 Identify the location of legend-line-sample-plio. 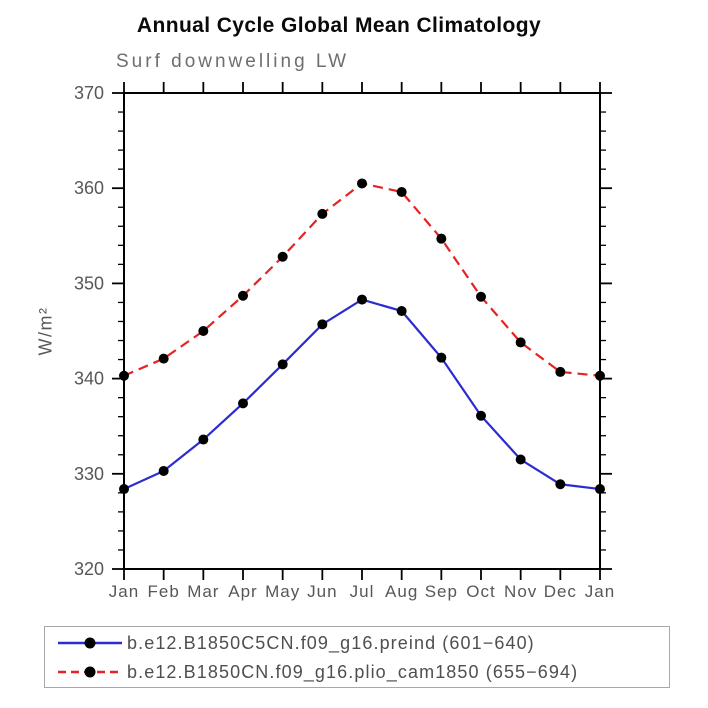
(90, 671).